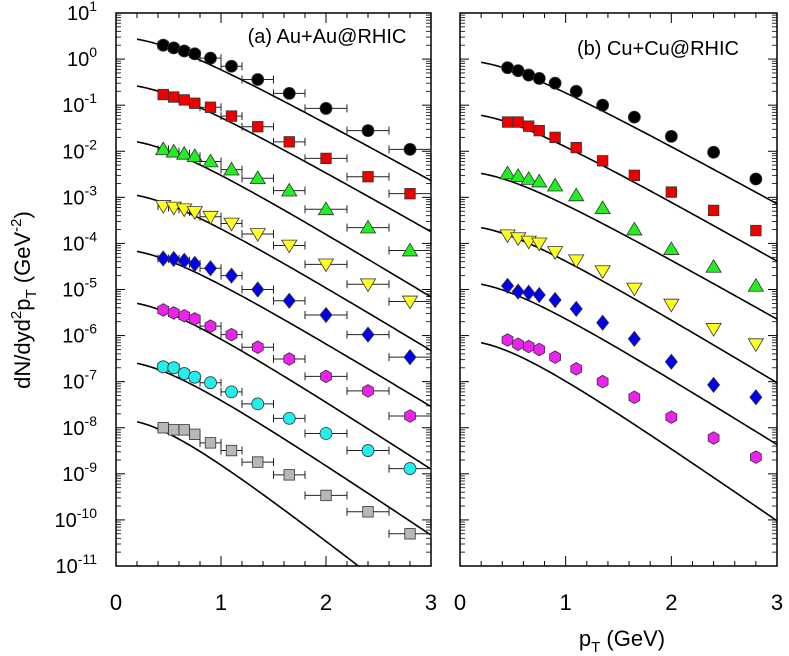 This screenshot has height=656, width=789. Describe the element at coordinates (79, 334) in the screenshot. I see `y-tick-label: 10⁻⁶` at that location.